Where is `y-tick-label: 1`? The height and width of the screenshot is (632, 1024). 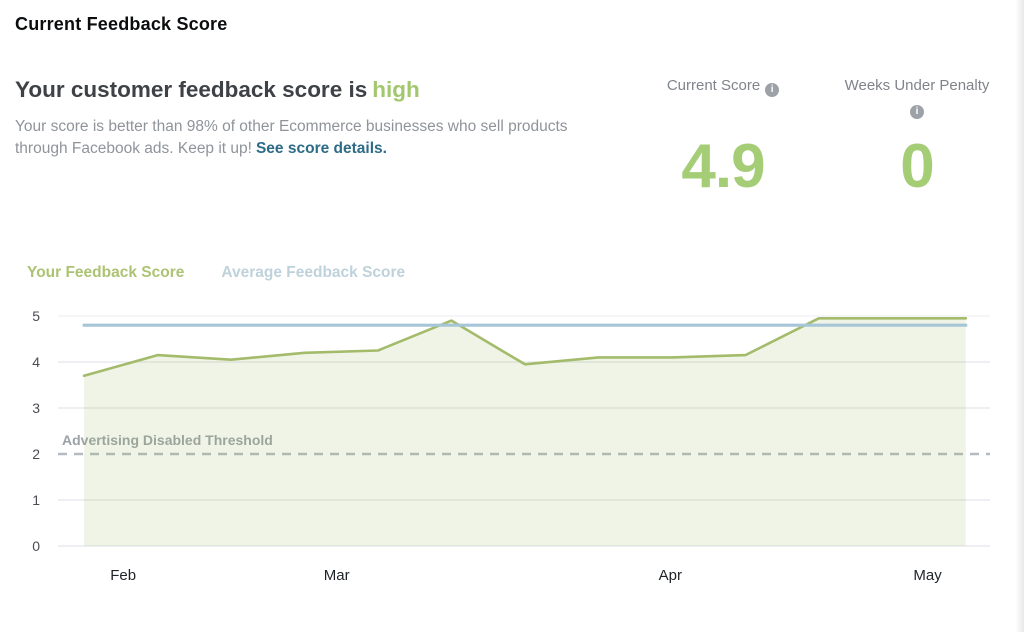 y-tick-label: 1 is located at coordinates (36, 500).